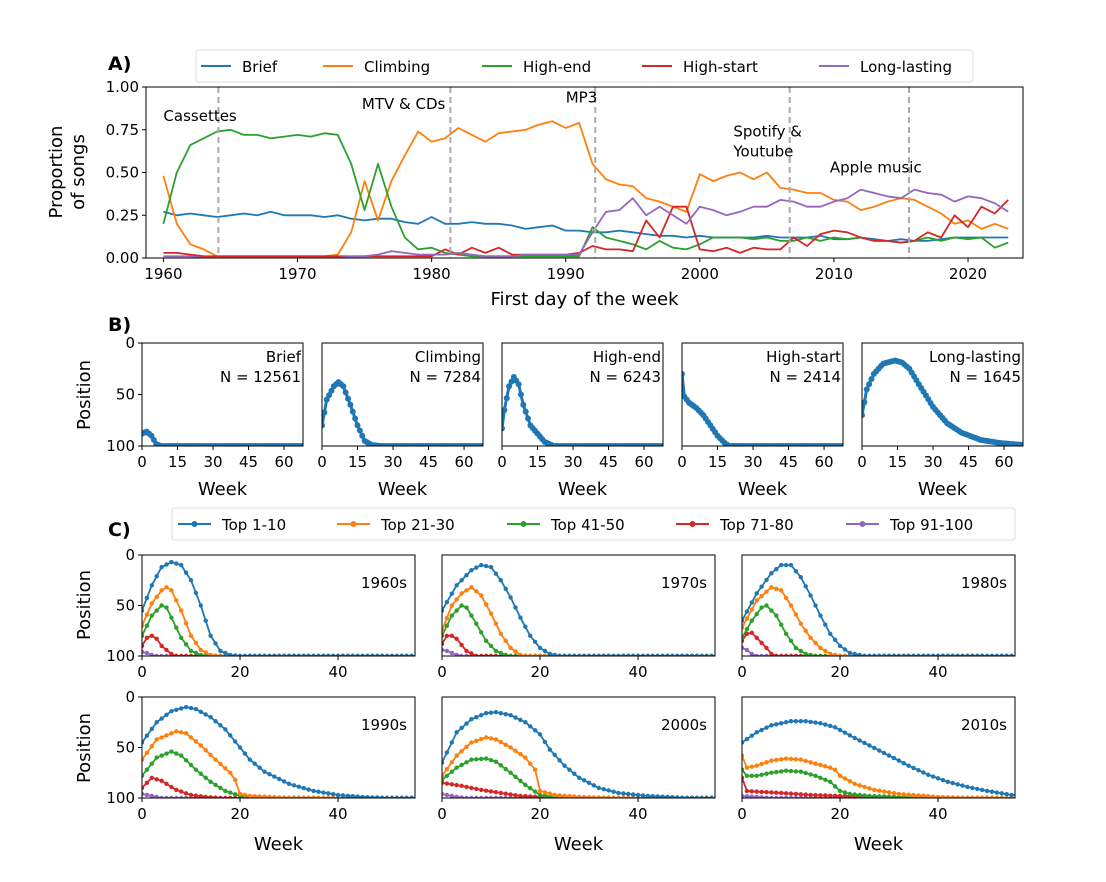 The height and width of the screenshot is (882, 1106). I want to click on subplot-count: N = 12561, so click(260, 377).